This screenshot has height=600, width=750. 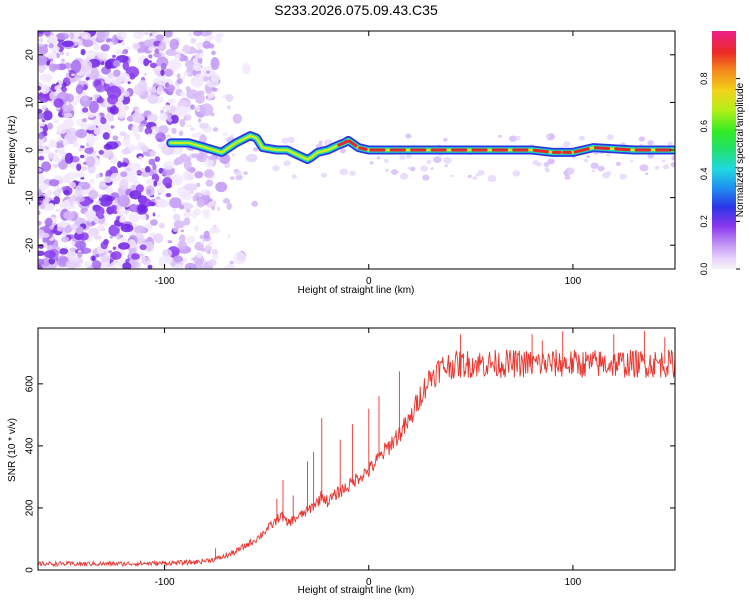 I want to click on colorbar-tick-label: 0.6, so click(x=704, y=126).